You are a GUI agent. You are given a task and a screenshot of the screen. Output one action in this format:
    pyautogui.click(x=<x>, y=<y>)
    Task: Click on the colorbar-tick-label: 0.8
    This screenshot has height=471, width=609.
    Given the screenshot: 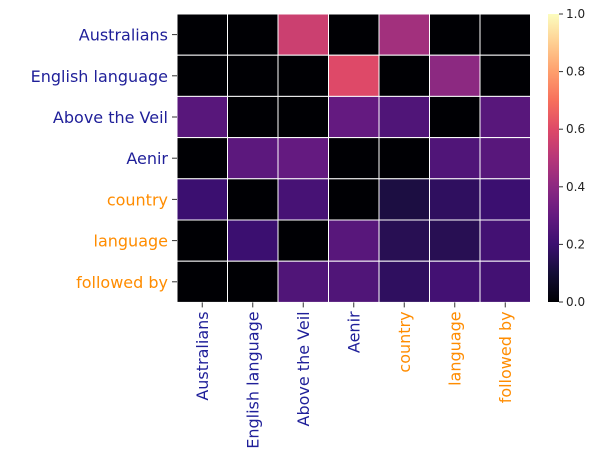 What is the action you would take?
    pyautogui.click(x=575, y=72)
    